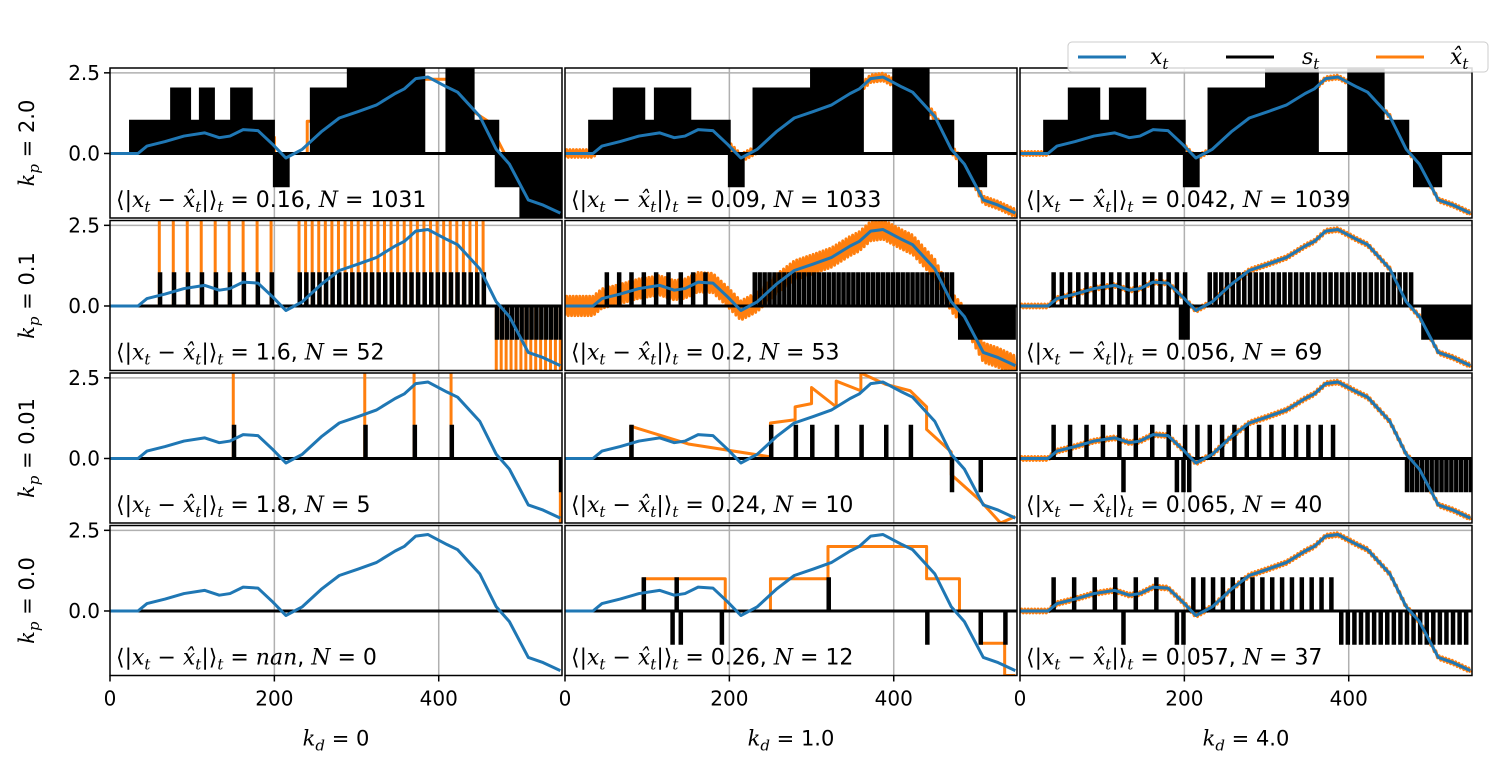 This screenshot has width=1494, height=768. I want to click on error-value: 0.065, so click(1197, 505).